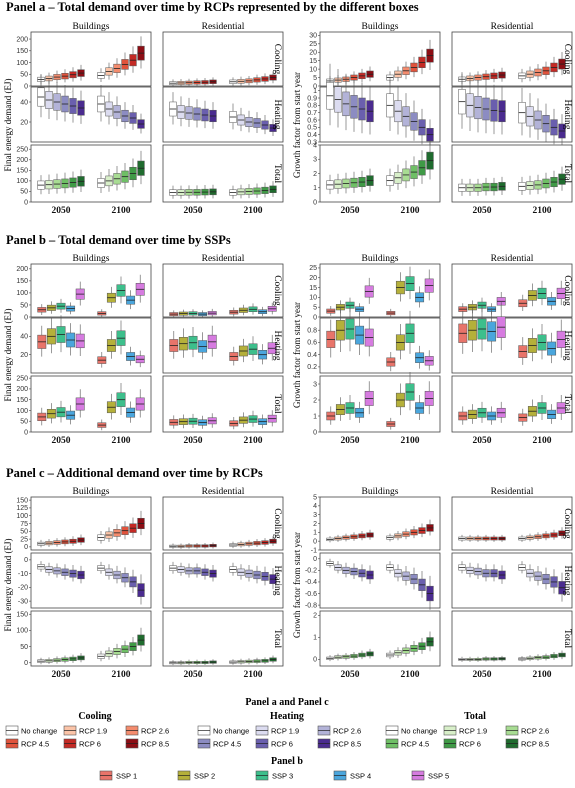  I want to click on y-tick-label: 25, so click(313, 268).